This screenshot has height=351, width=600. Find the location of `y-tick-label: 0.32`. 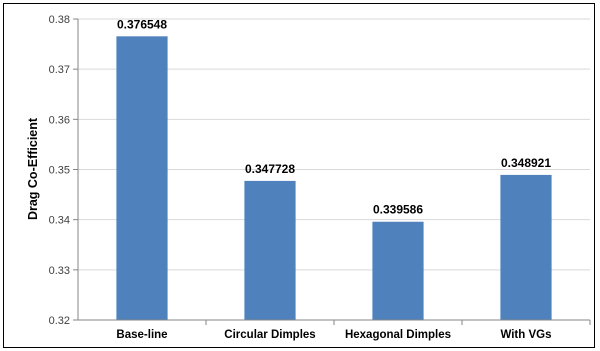

y-tick-label: 0.32 is located at coordinates (59, 321).